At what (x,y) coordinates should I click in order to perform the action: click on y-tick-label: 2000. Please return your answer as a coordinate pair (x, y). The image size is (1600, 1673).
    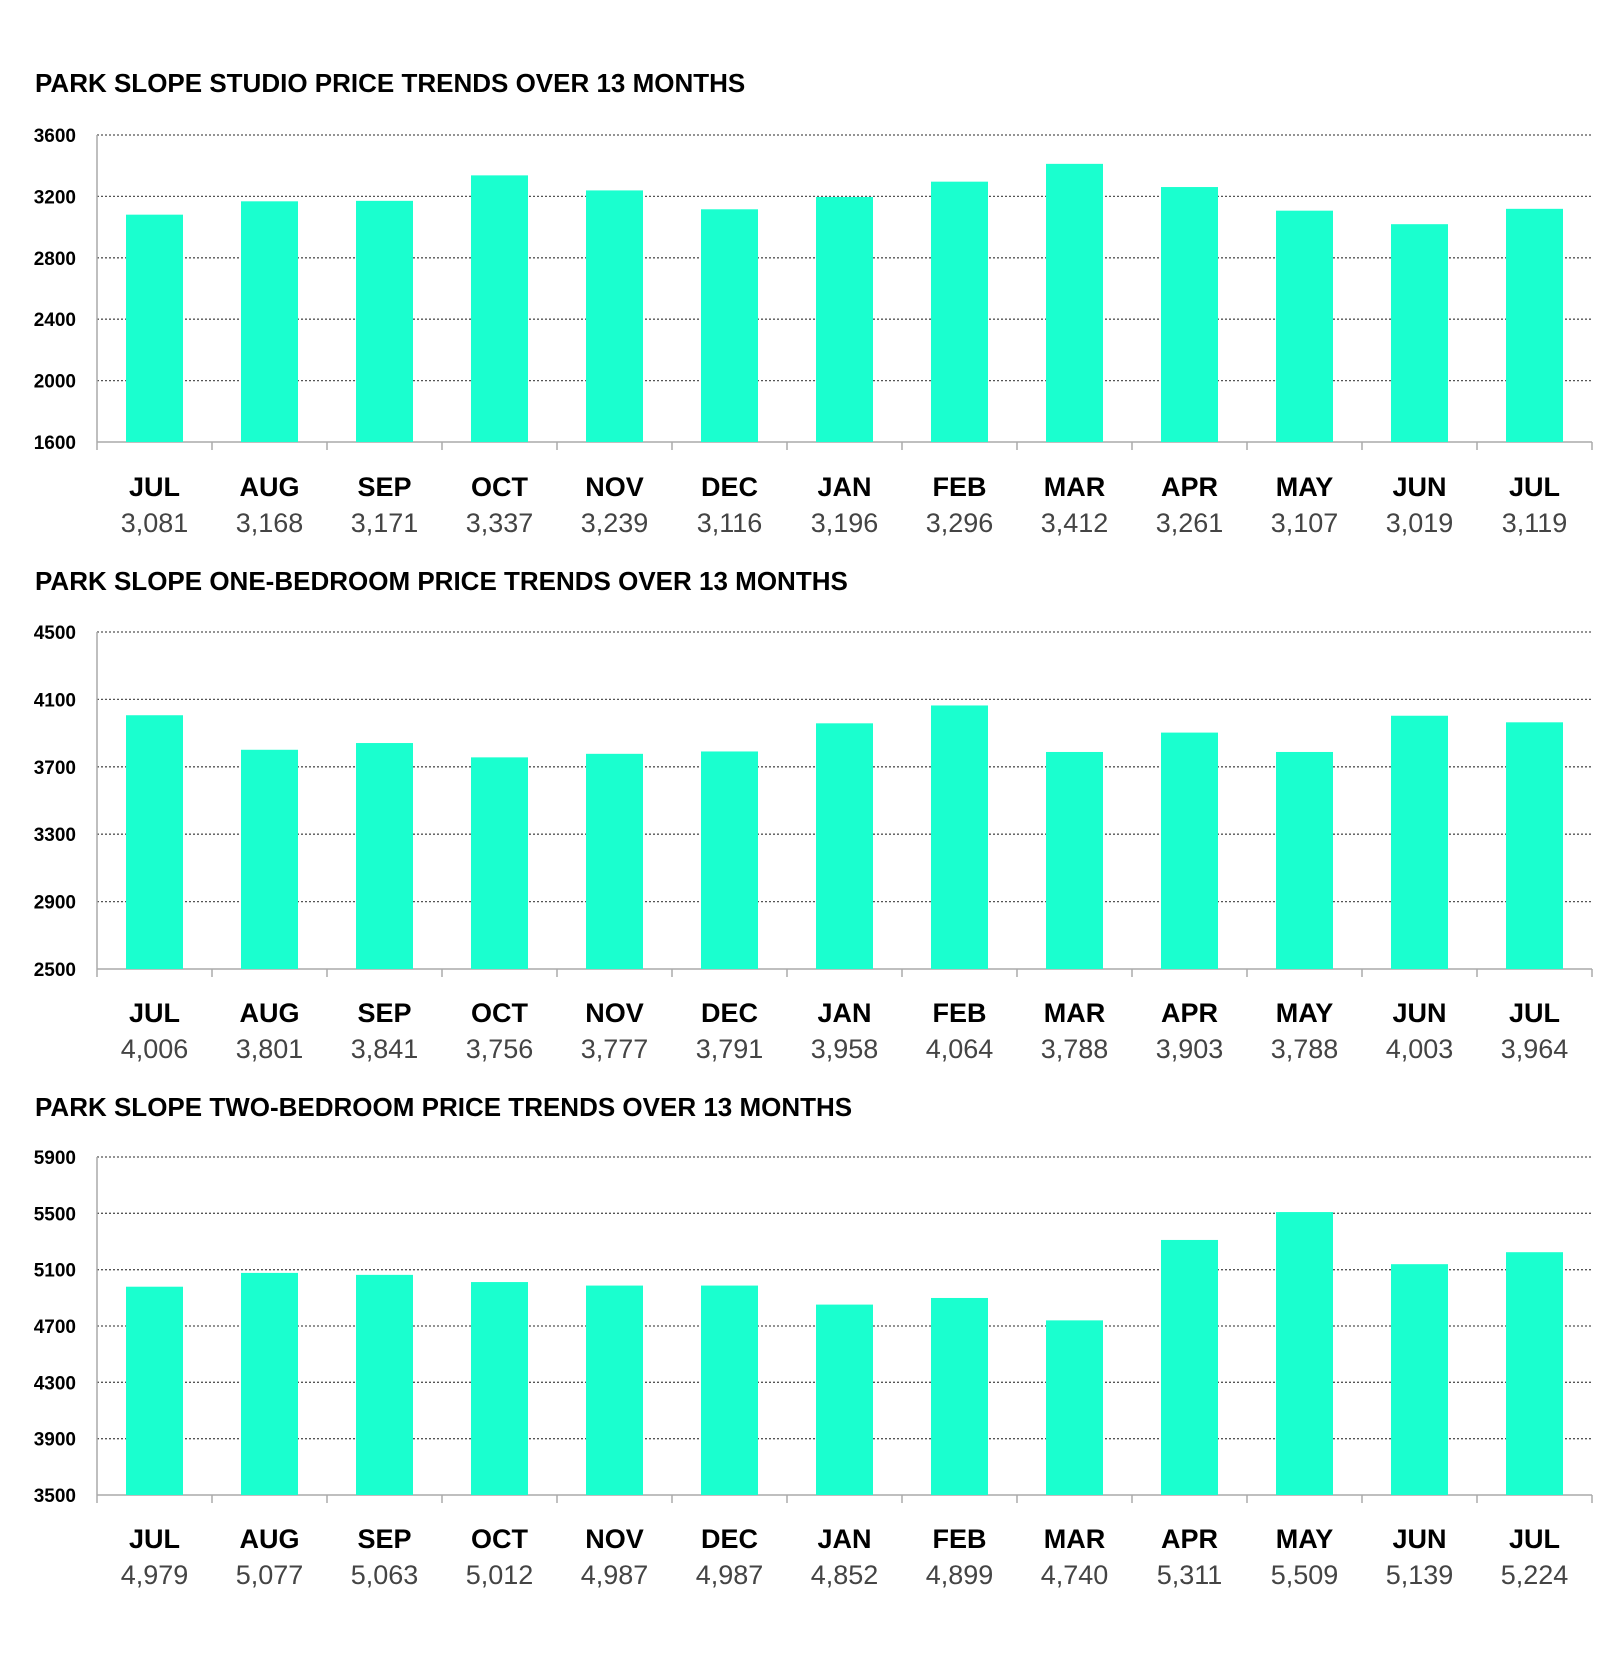
    Looking at the image, I should click on (55, 382).